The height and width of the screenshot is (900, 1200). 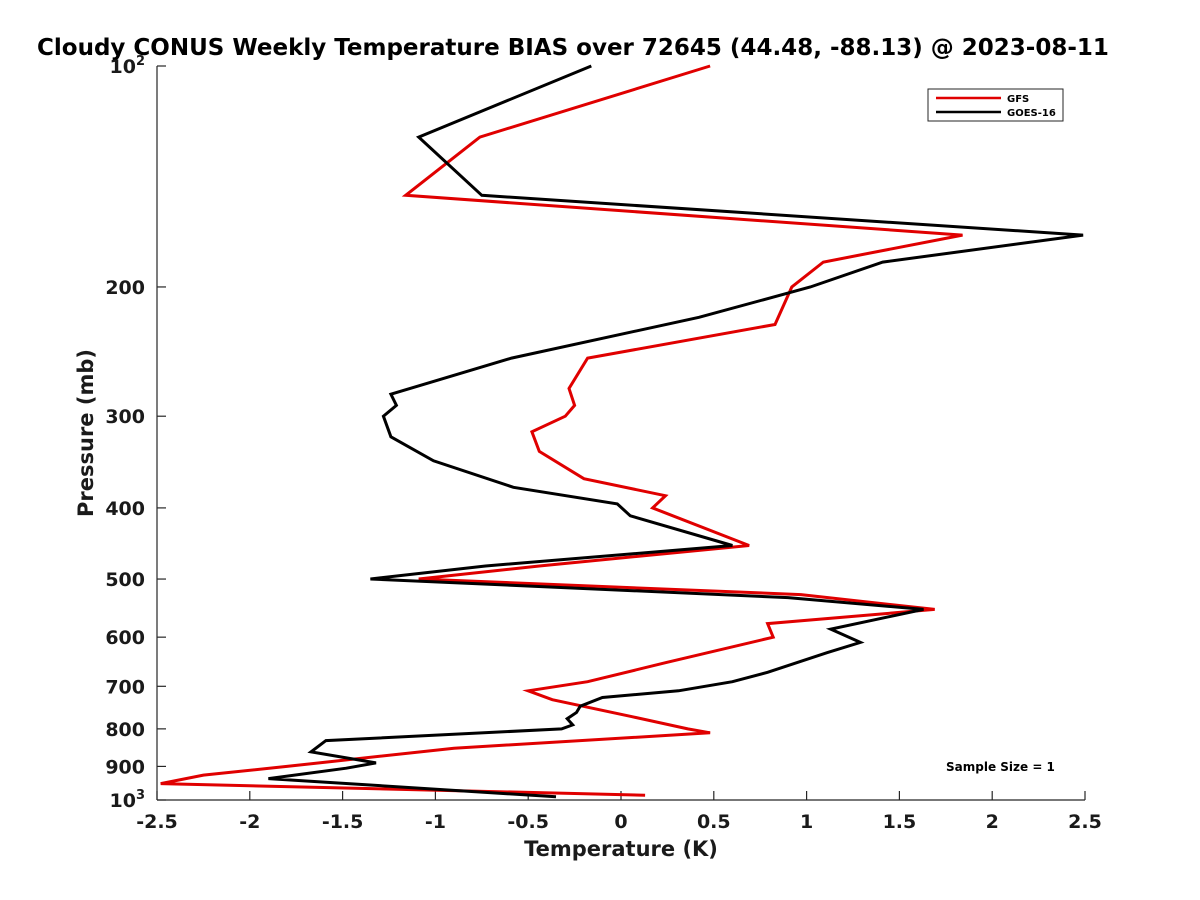 What do you see at coordinates (249, 822) in the screenshot?
I see `x-tick-label: -2` at bounding box center [249, 822].